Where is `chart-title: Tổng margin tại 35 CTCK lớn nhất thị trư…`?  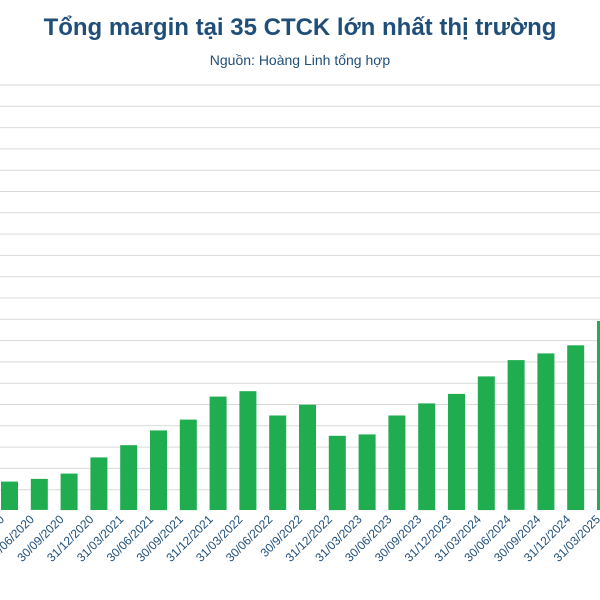
chart-title: Tổng margin tại 35 CTCK lớn nhất thị trư… is located at coordinates (300, 27).